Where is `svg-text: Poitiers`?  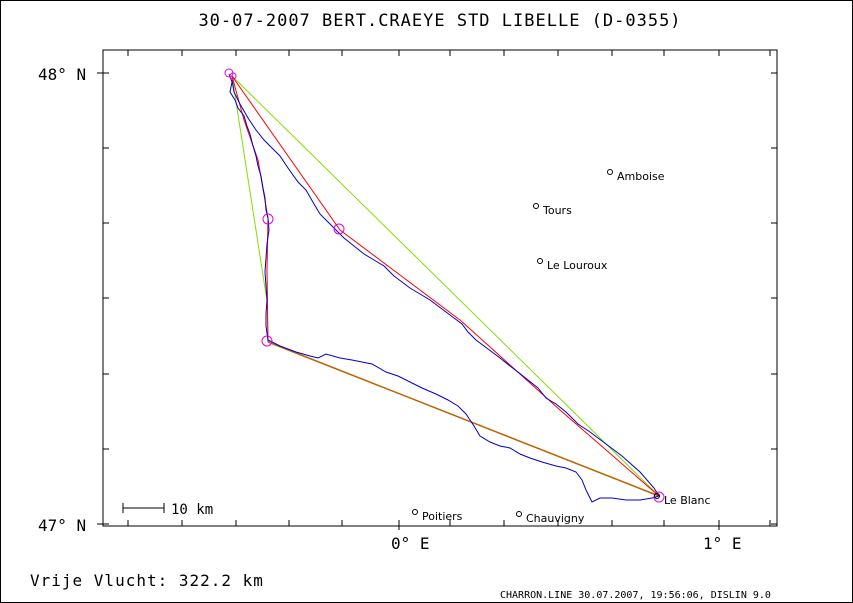 svg-text: Poitiers is located at coordinates (442, 516).